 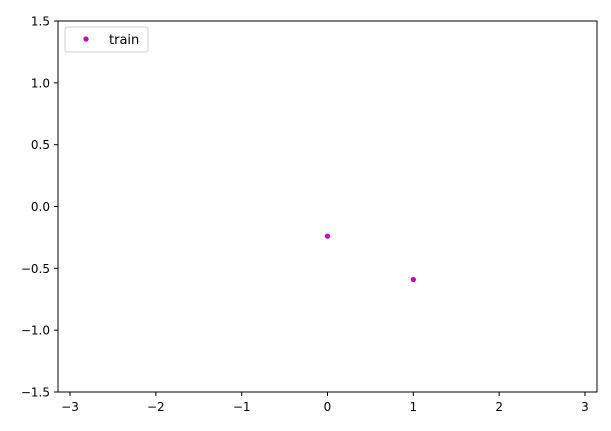 I want to click on x-tick-label: 0, so click(x=328, y=407).